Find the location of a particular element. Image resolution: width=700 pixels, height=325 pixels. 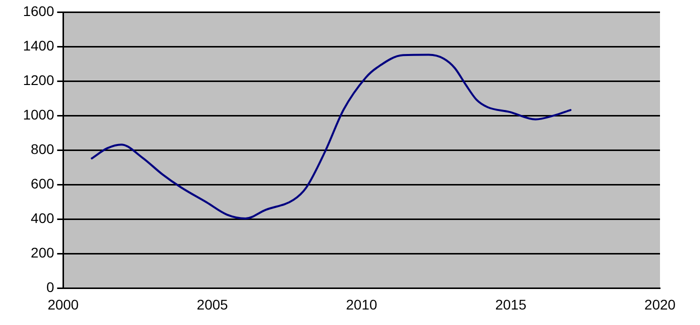

y-tick-label: 200 is located at coordinates (42, 252).